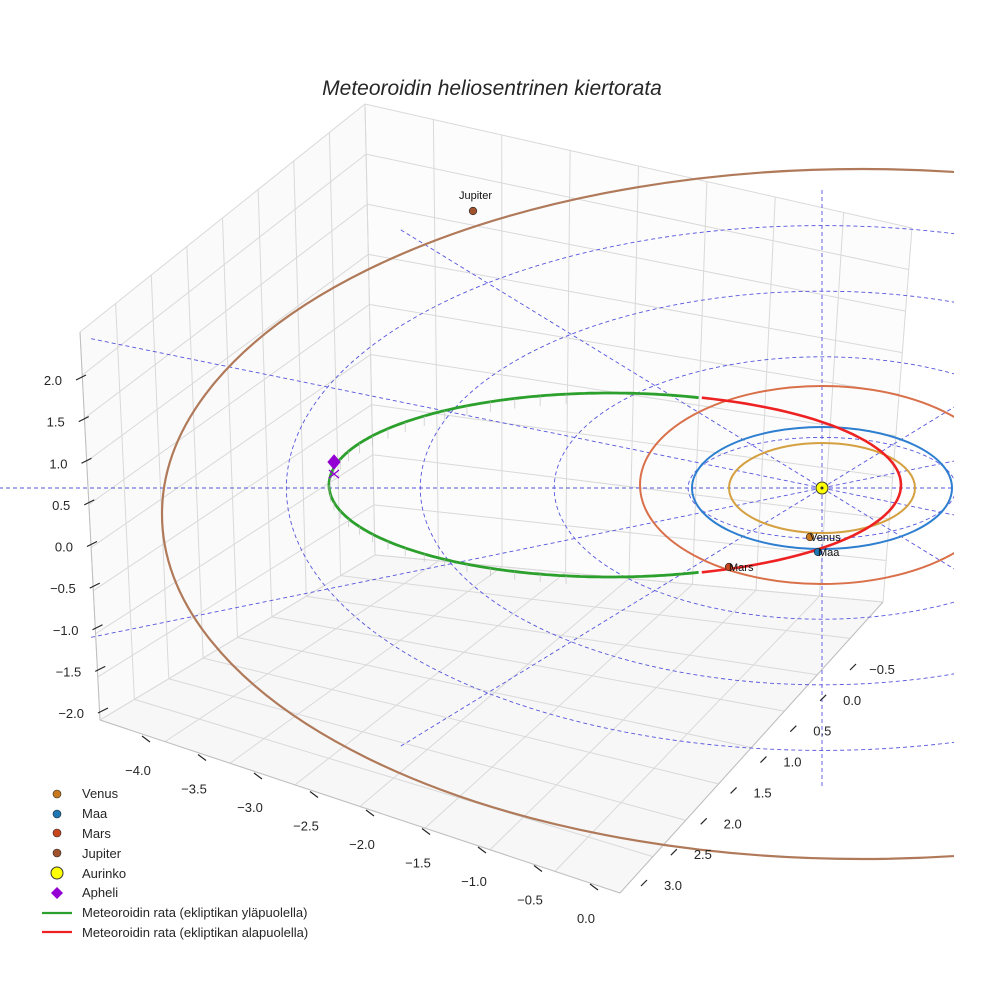 The height and width of the screenshot is (984, 984). I want to click on legend-label: Mars, so click(96, 833).